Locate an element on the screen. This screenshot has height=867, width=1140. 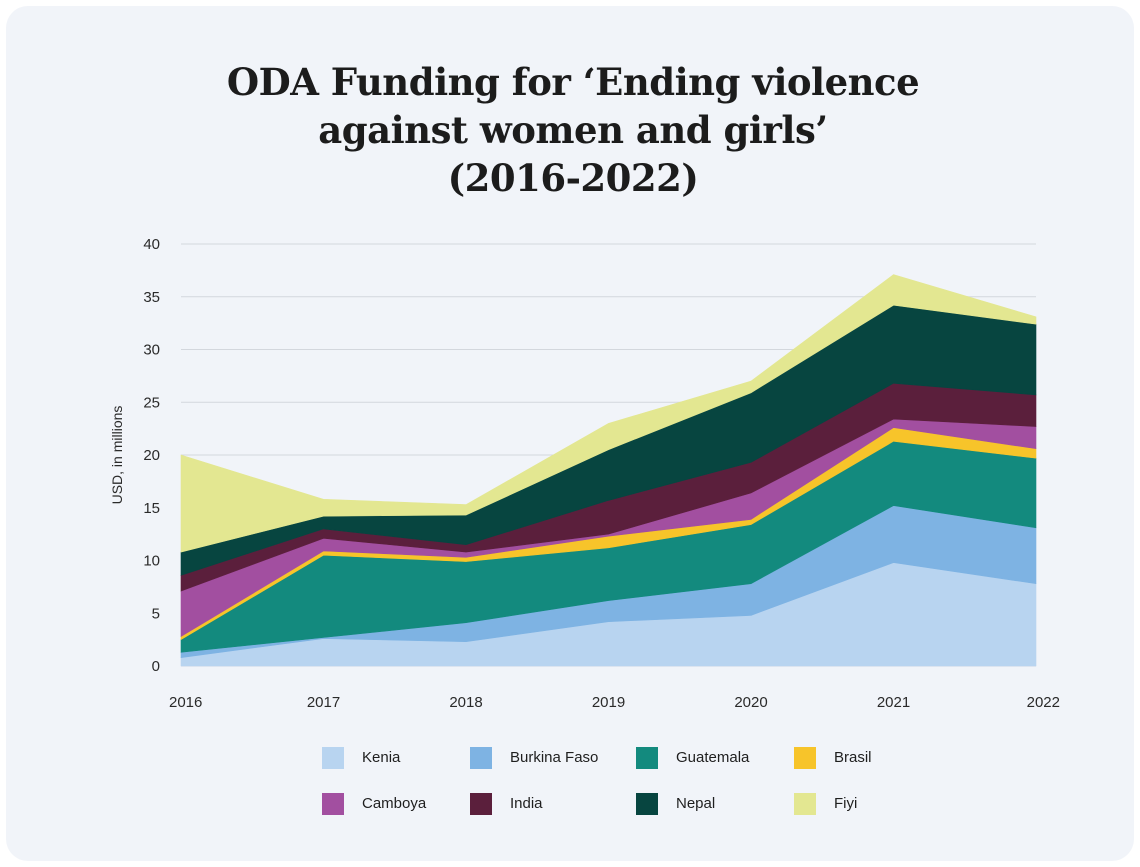
legend-label: Nepal is located at coordinates (696, 803).